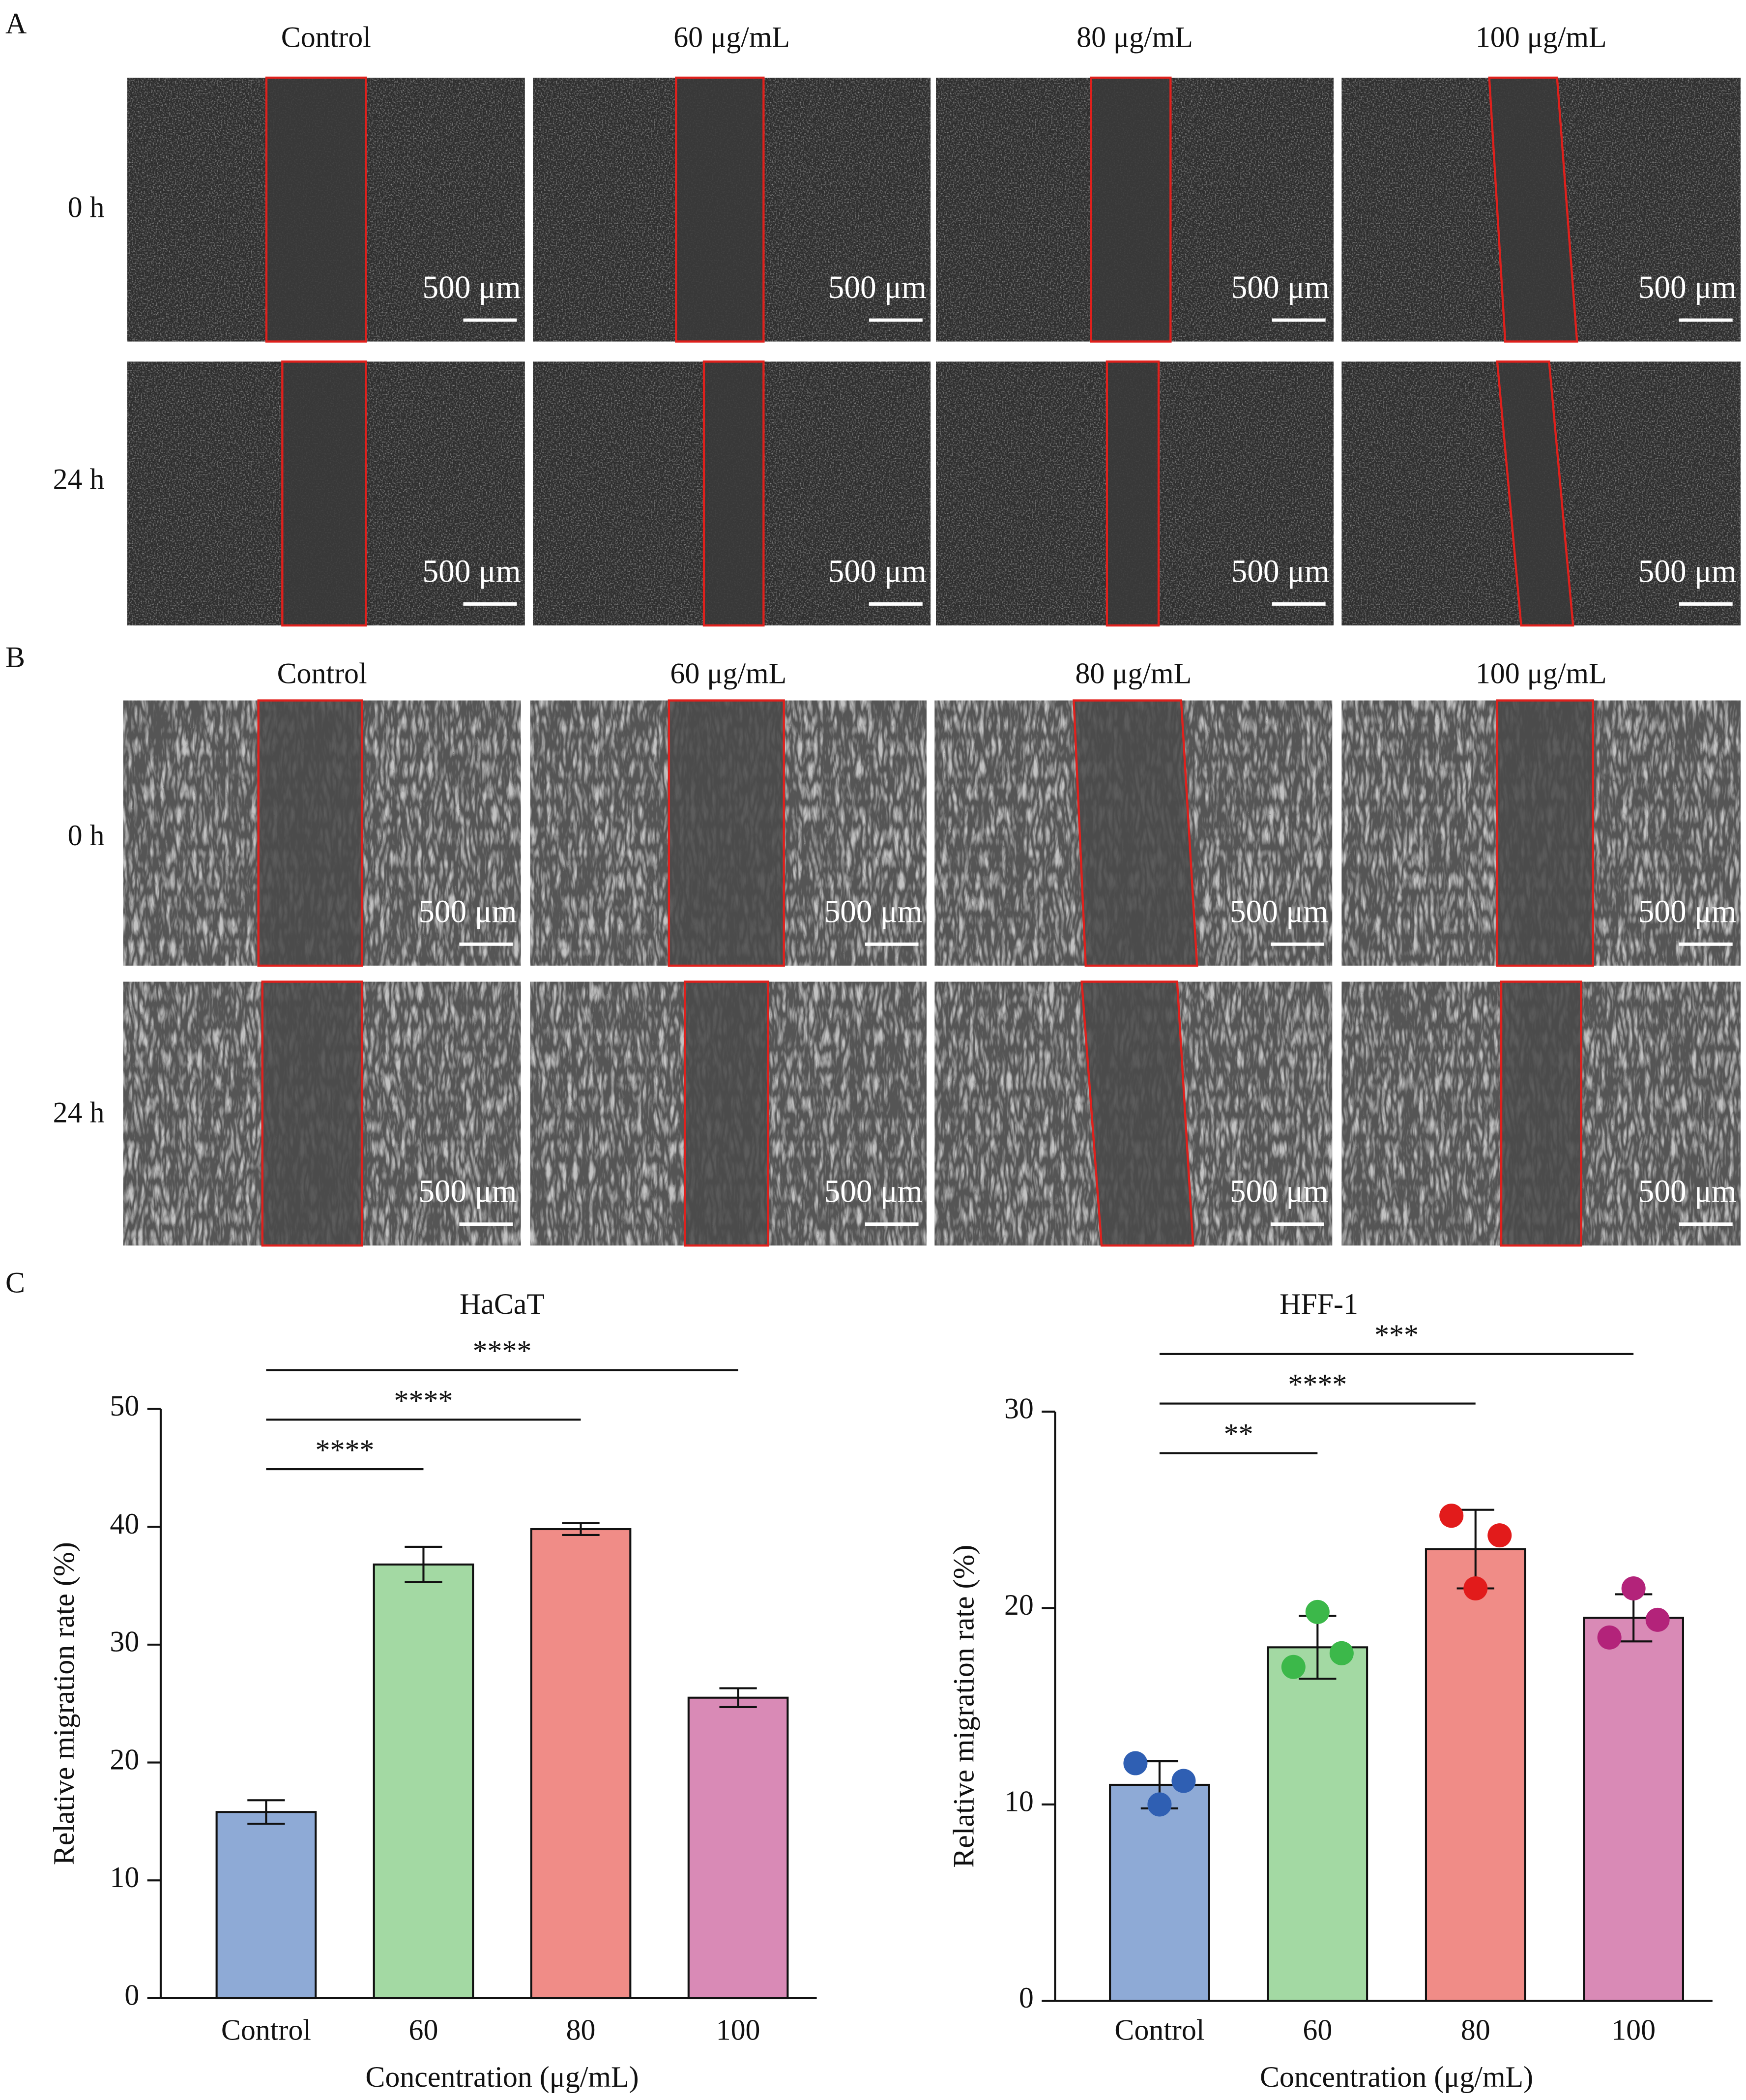  I want to click on panel-label: A, so click(16, 23).